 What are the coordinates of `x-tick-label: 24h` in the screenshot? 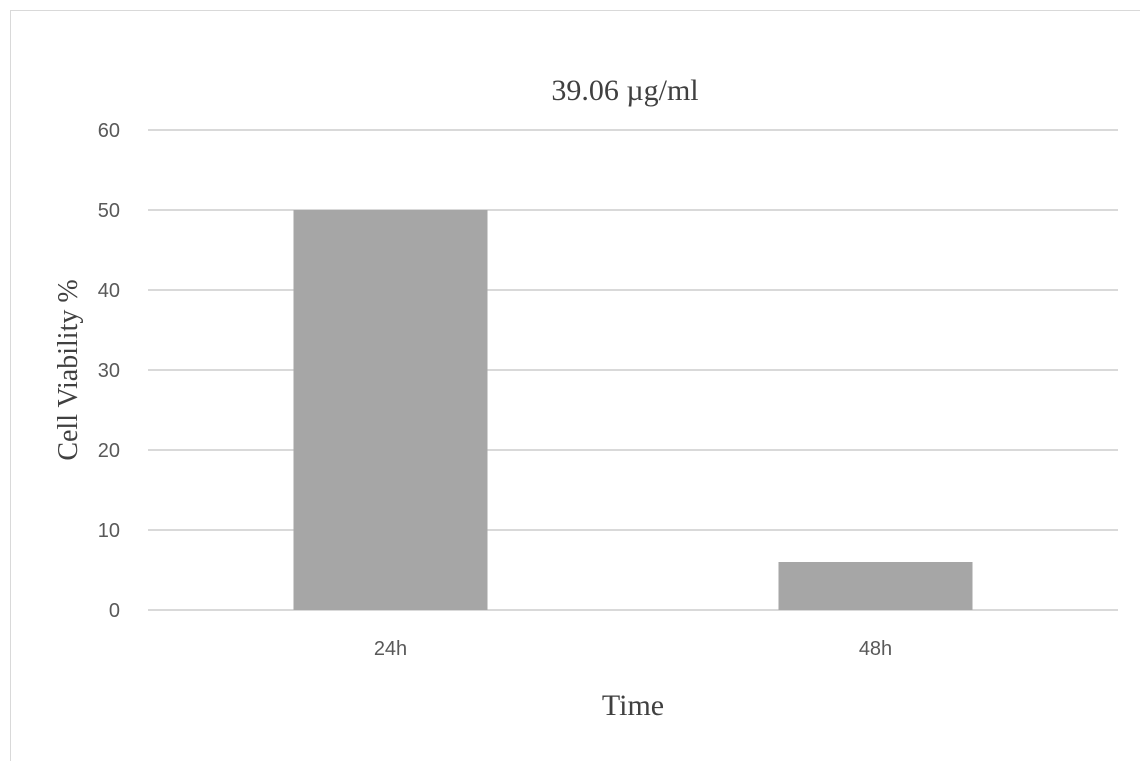 It's located at (390, 649).